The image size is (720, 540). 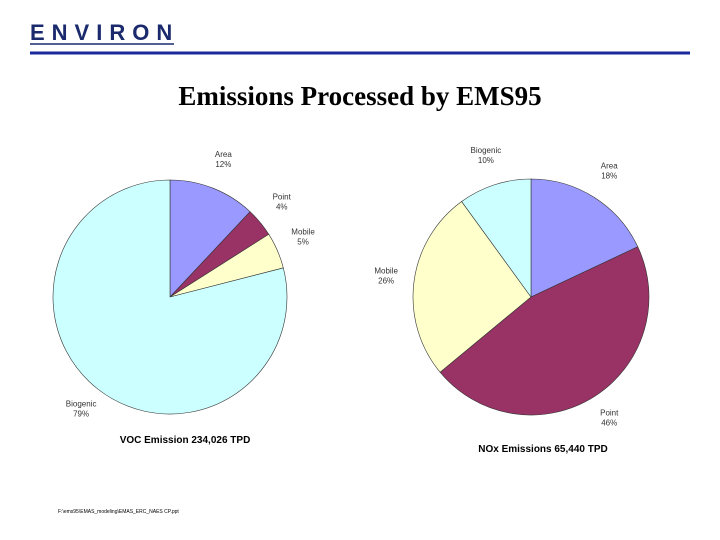 What do you see at coordinates (104, 32) in the screenshot?
I see `logo: ENVIRON` at bounding box center [104, 32].